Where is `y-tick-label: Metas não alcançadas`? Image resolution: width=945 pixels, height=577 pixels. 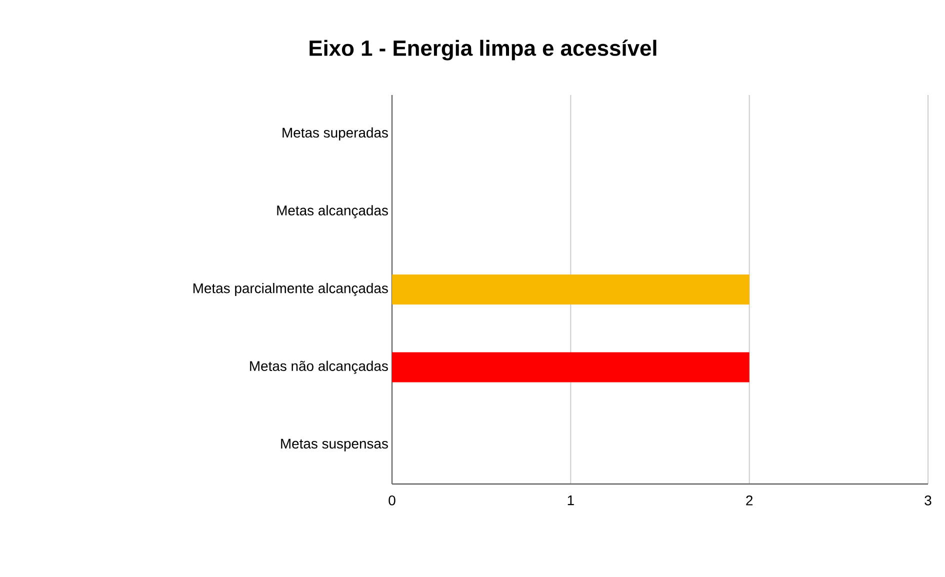
y-tick-label: Metas não alcançadas is located at coordinates (319, 367).